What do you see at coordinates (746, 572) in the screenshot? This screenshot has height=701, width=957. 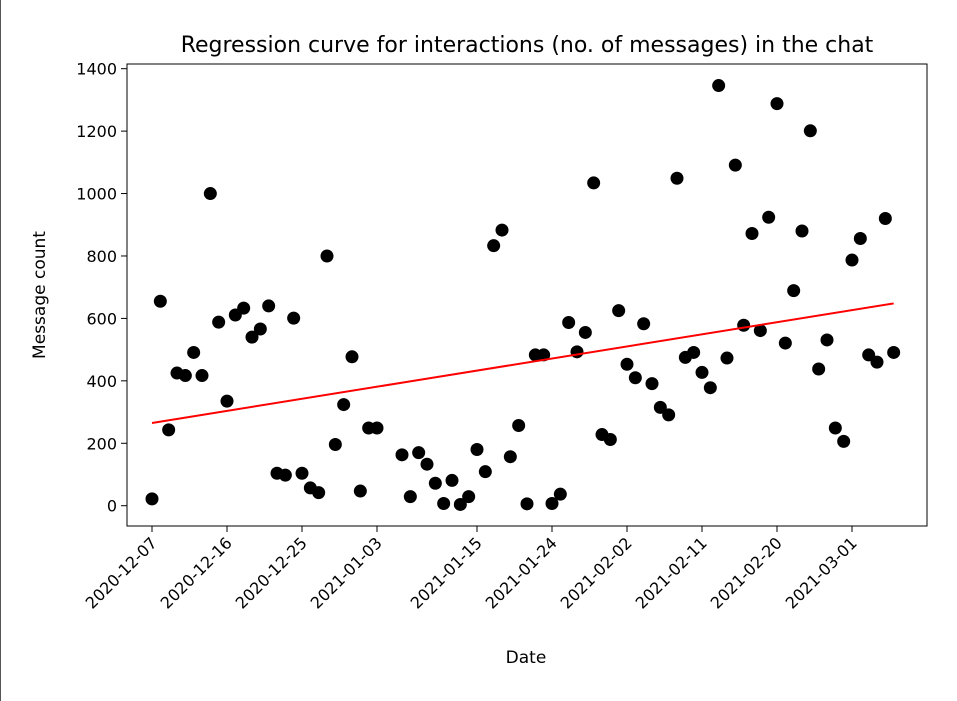 I see `x-tick-label: 2021-02-20` at bounding box center [746, 572].